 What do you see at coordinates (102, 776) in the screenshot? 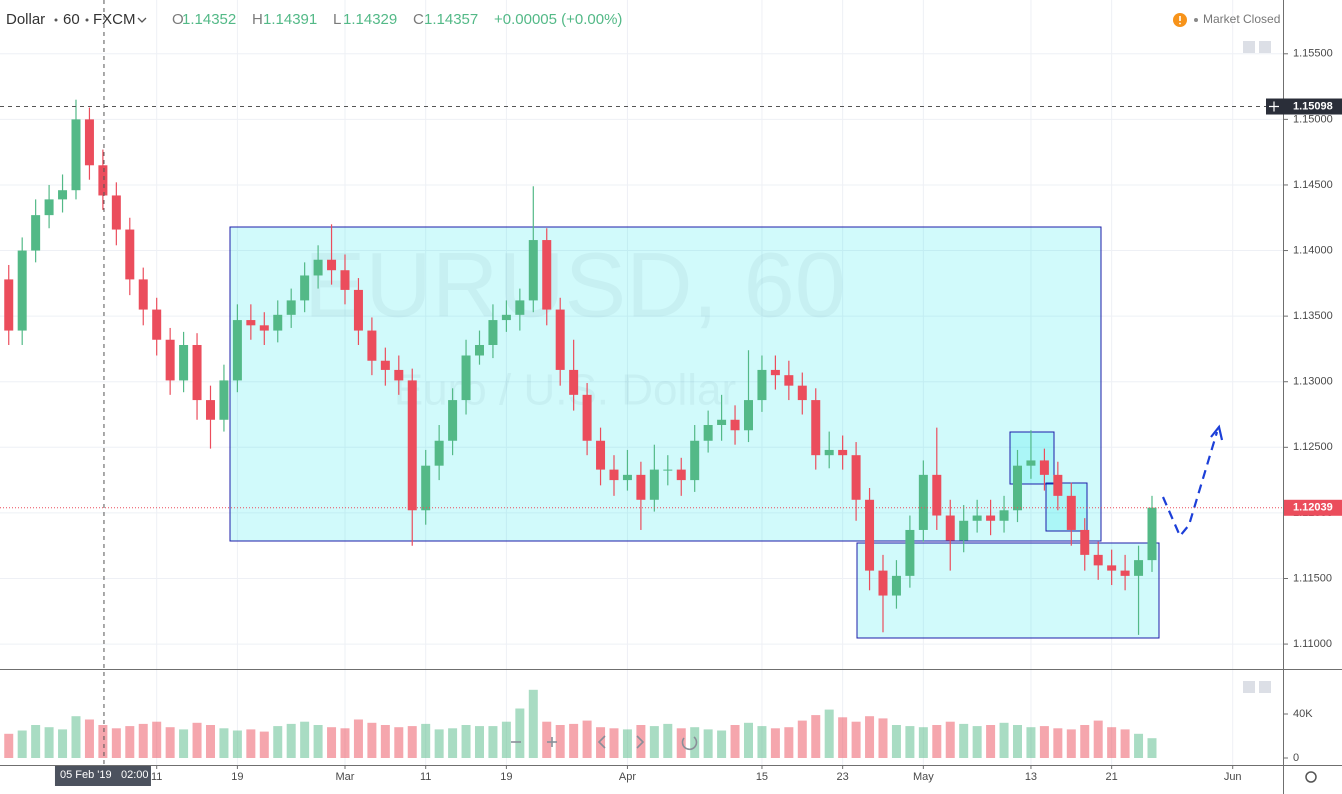
I see `crosshair-time-box` at bounding box center [102, 776].